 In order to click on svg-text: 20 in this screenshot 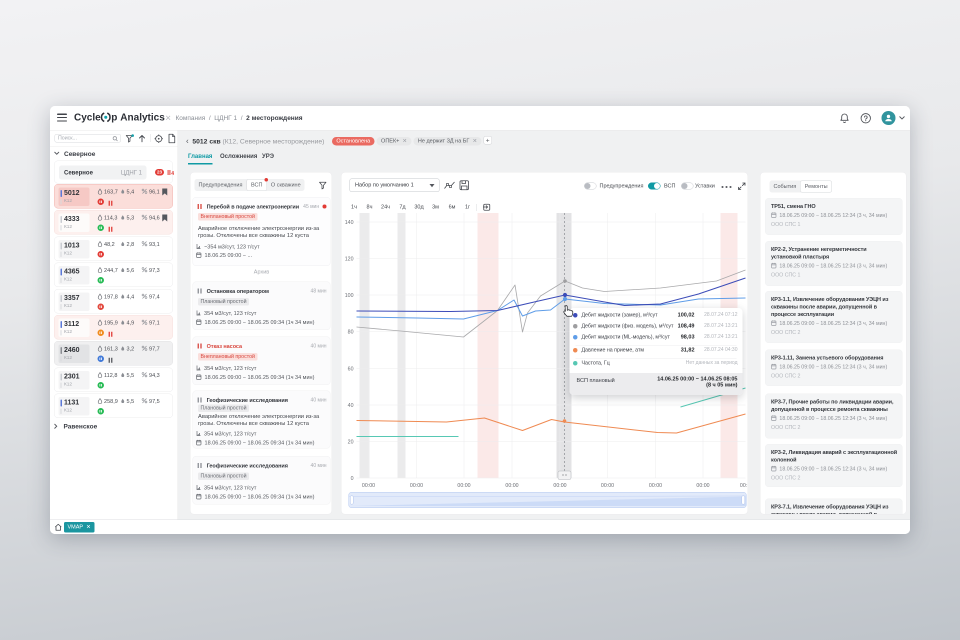, I will do `click(351, 443)`.